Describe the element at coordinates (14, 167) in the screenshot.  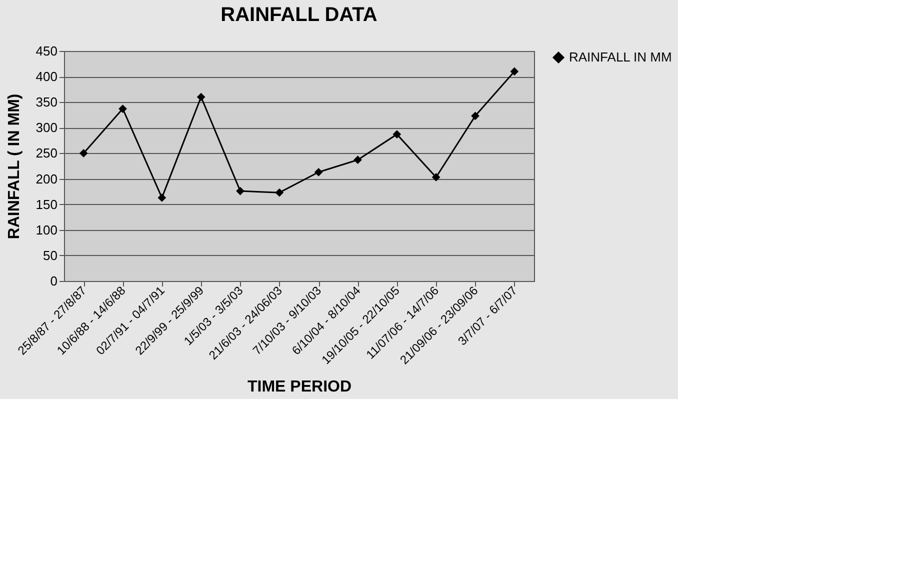
I see `y-axis-title: RAINFALL ( IN MM)` at that location.